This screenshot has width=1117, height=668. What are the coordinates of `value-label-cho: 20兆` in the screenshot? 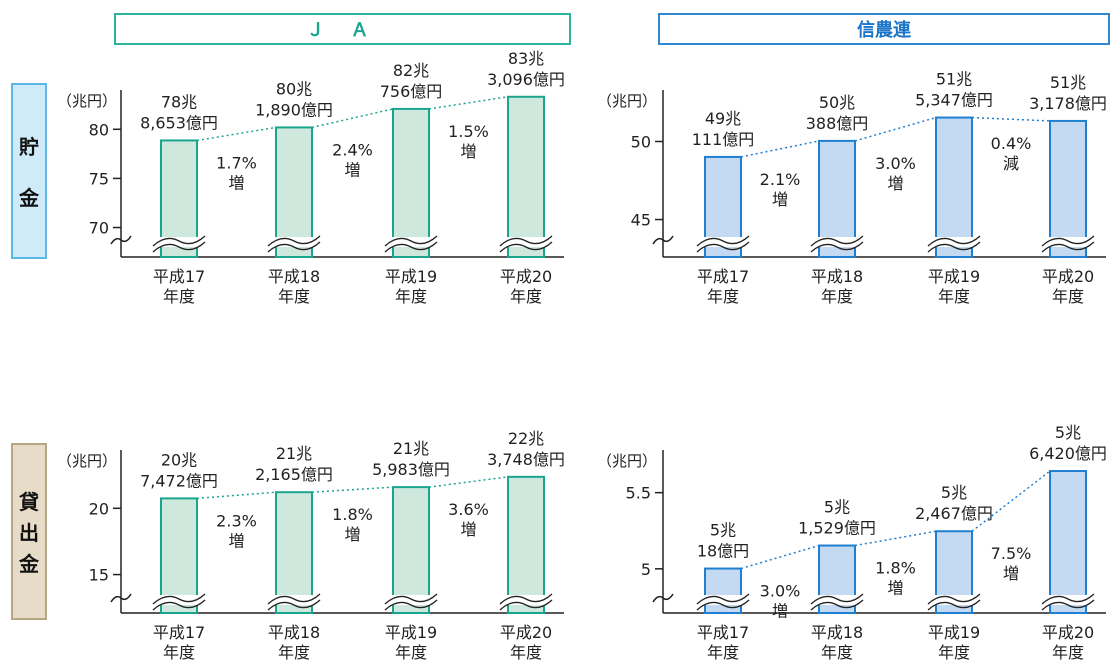 It's located at (179, 459).